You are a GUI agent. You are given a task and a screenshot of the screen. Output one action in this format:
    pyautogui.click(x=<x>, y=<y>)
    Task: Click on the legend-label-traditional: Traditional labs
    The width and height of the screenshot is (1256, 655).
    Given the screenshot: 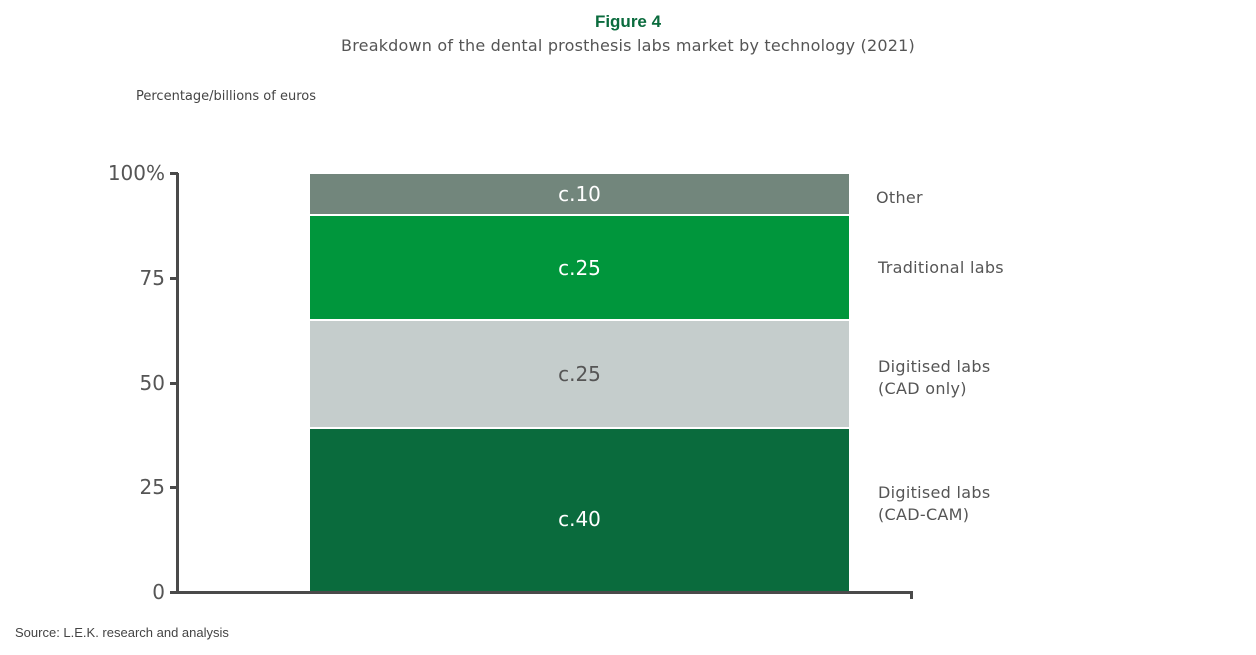 What is the action you would take?
    pyautogui.click(x=941, y=267)
    